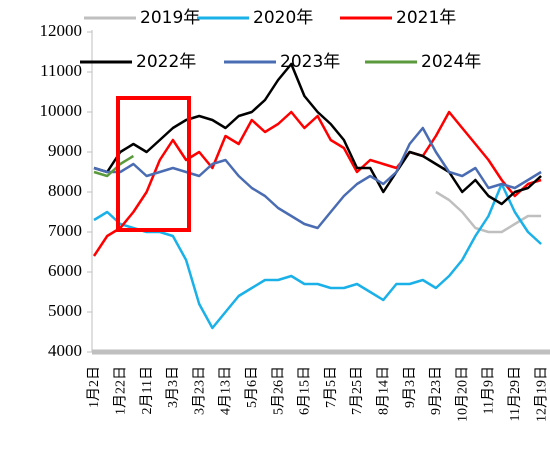 This screenshot has height=458, width=550. What do you see at coordinates (94, 387) in the screenshot?
I see `x-tick-label: 1月2日` at bounding box center [94, 387].